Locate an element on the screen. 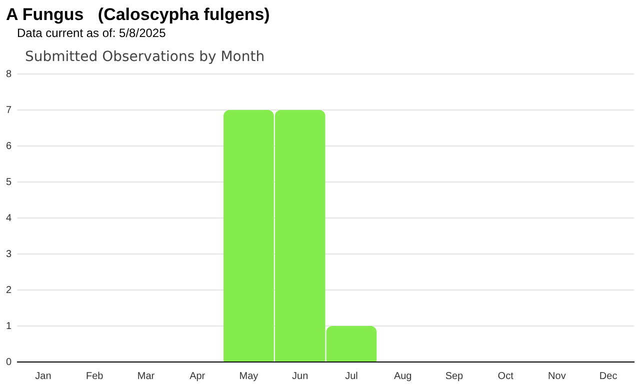  x-tick-label: Mar is located at coordinates (146, 376).